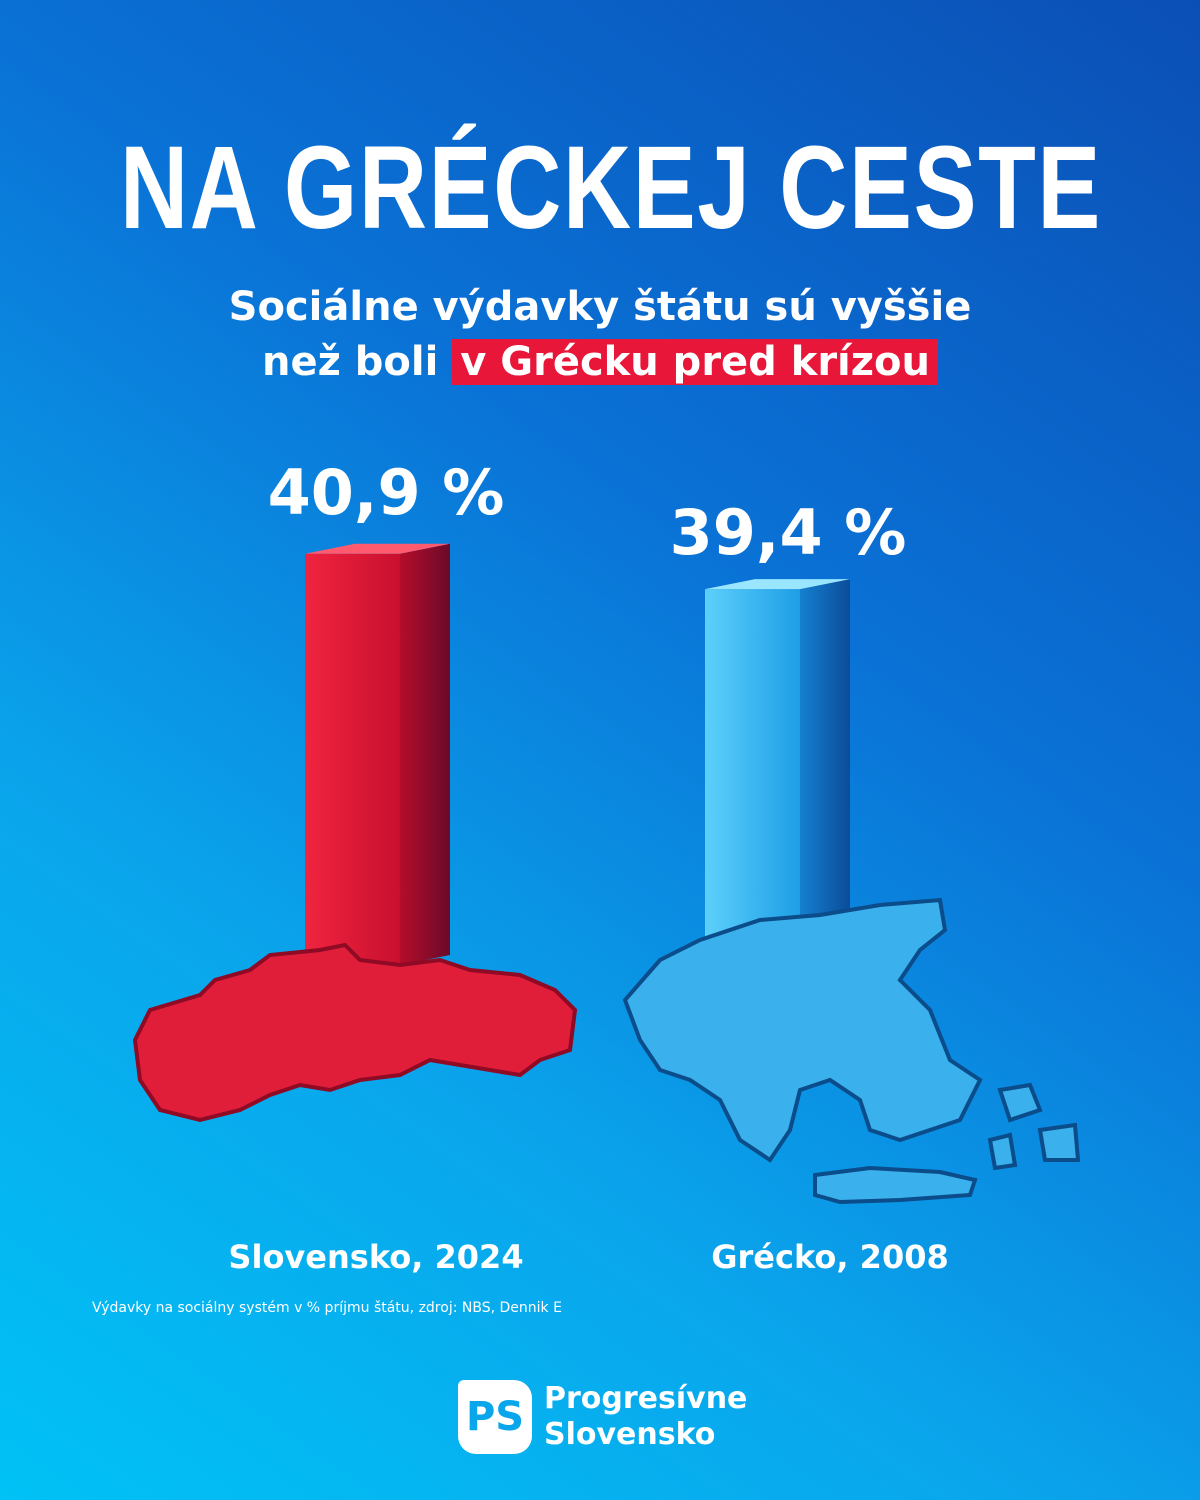 The width and height of the screenshot is (1200, 1500). What do you see at coordinates (630, 1434) in the screenshot?
I see `logo-line2: Slovensko` at bounding box center [630, 1434].